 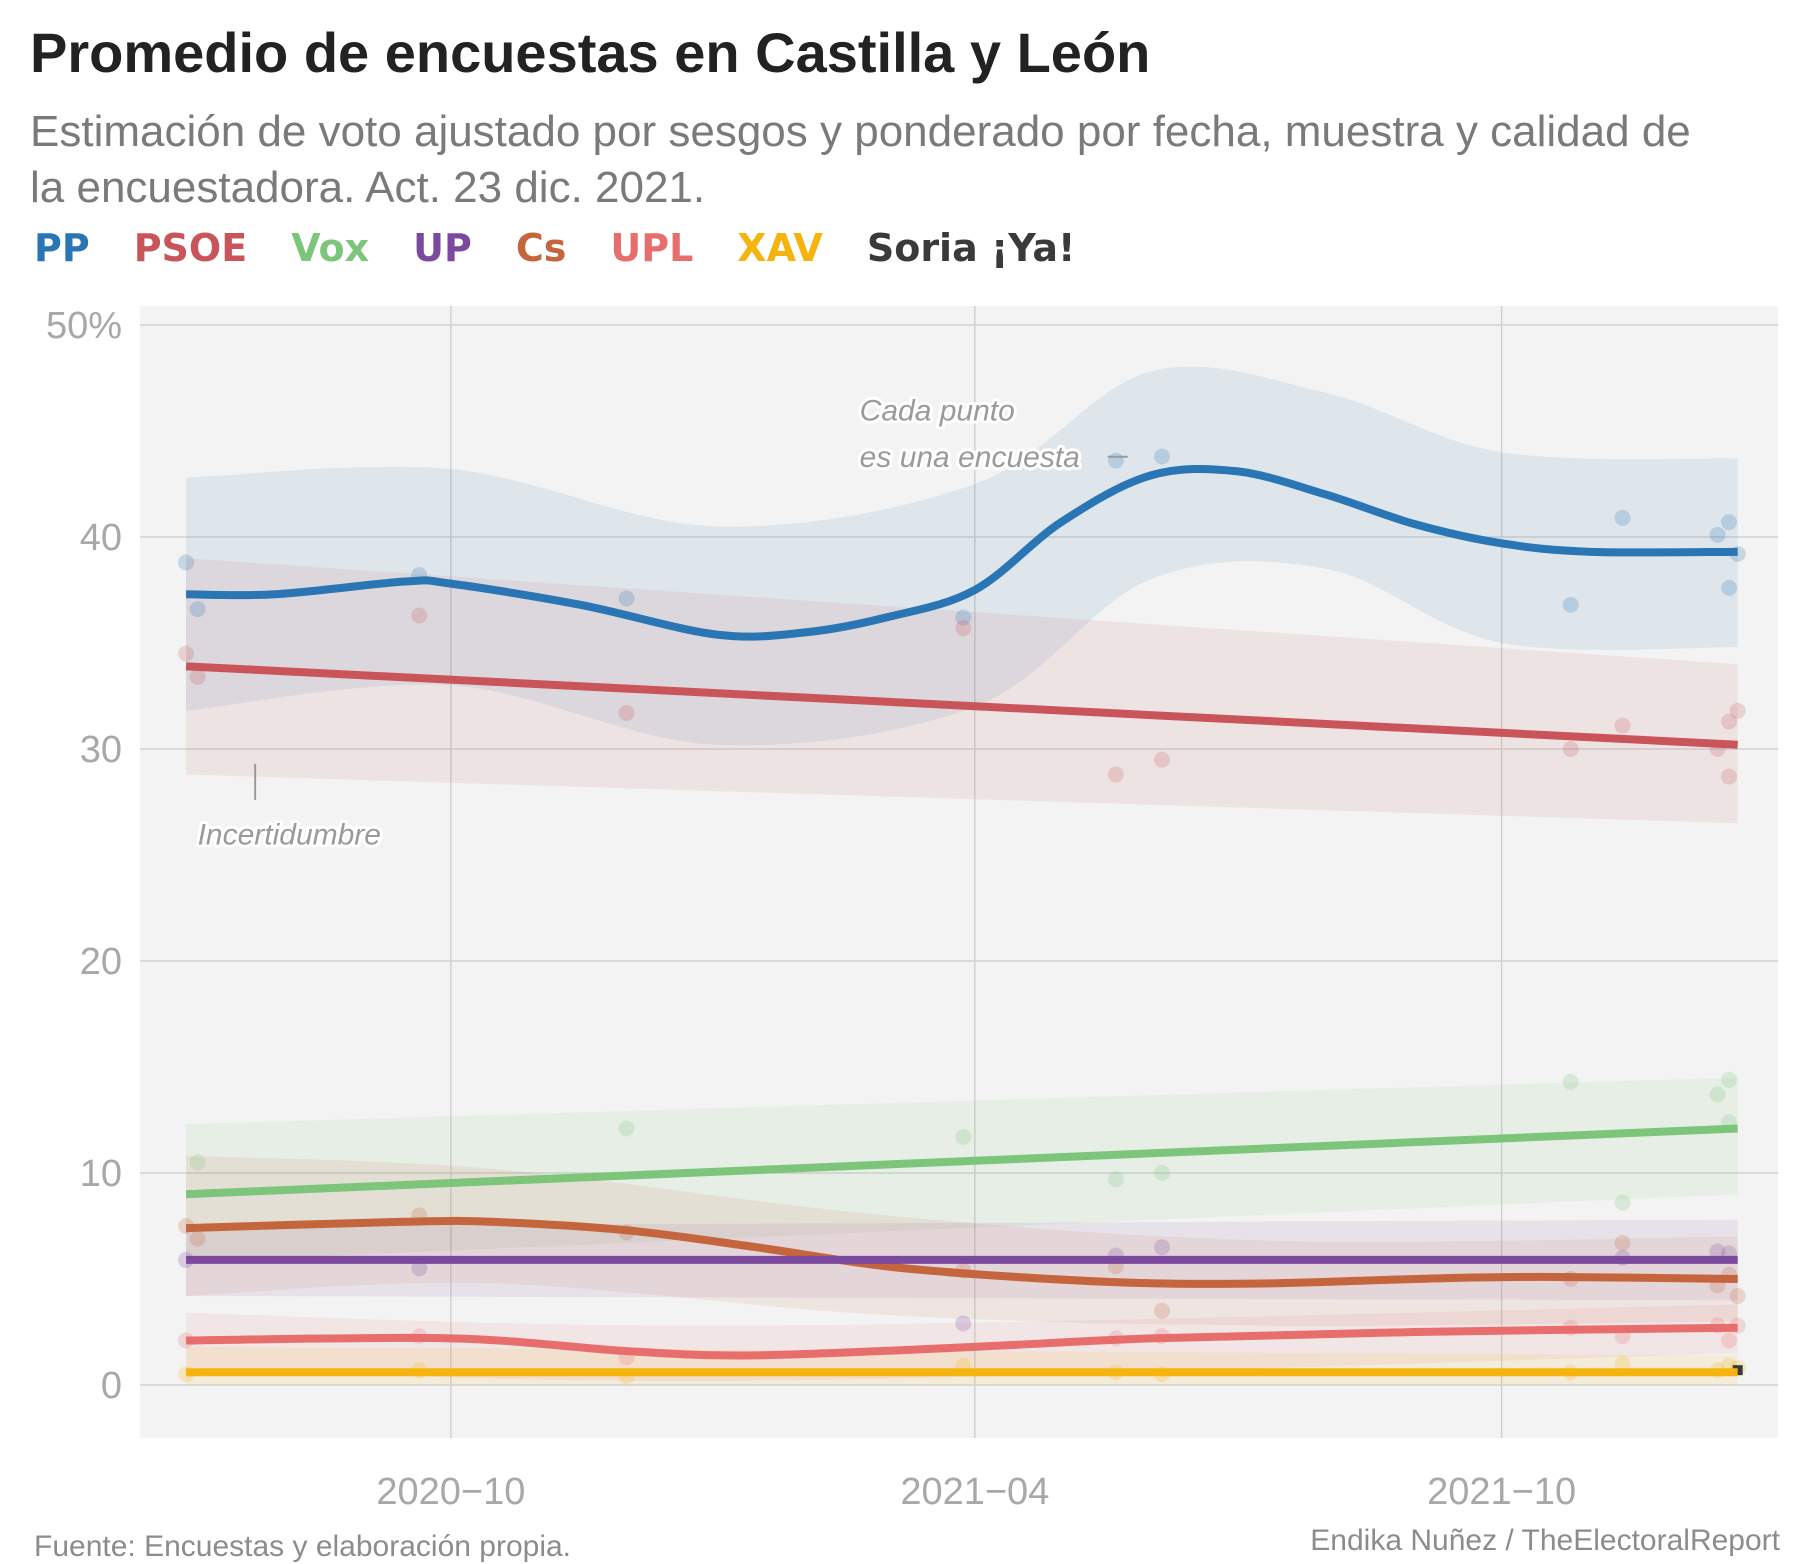 I want to click on legend-item-psoe: PSOE, so click(x=190, y=248).